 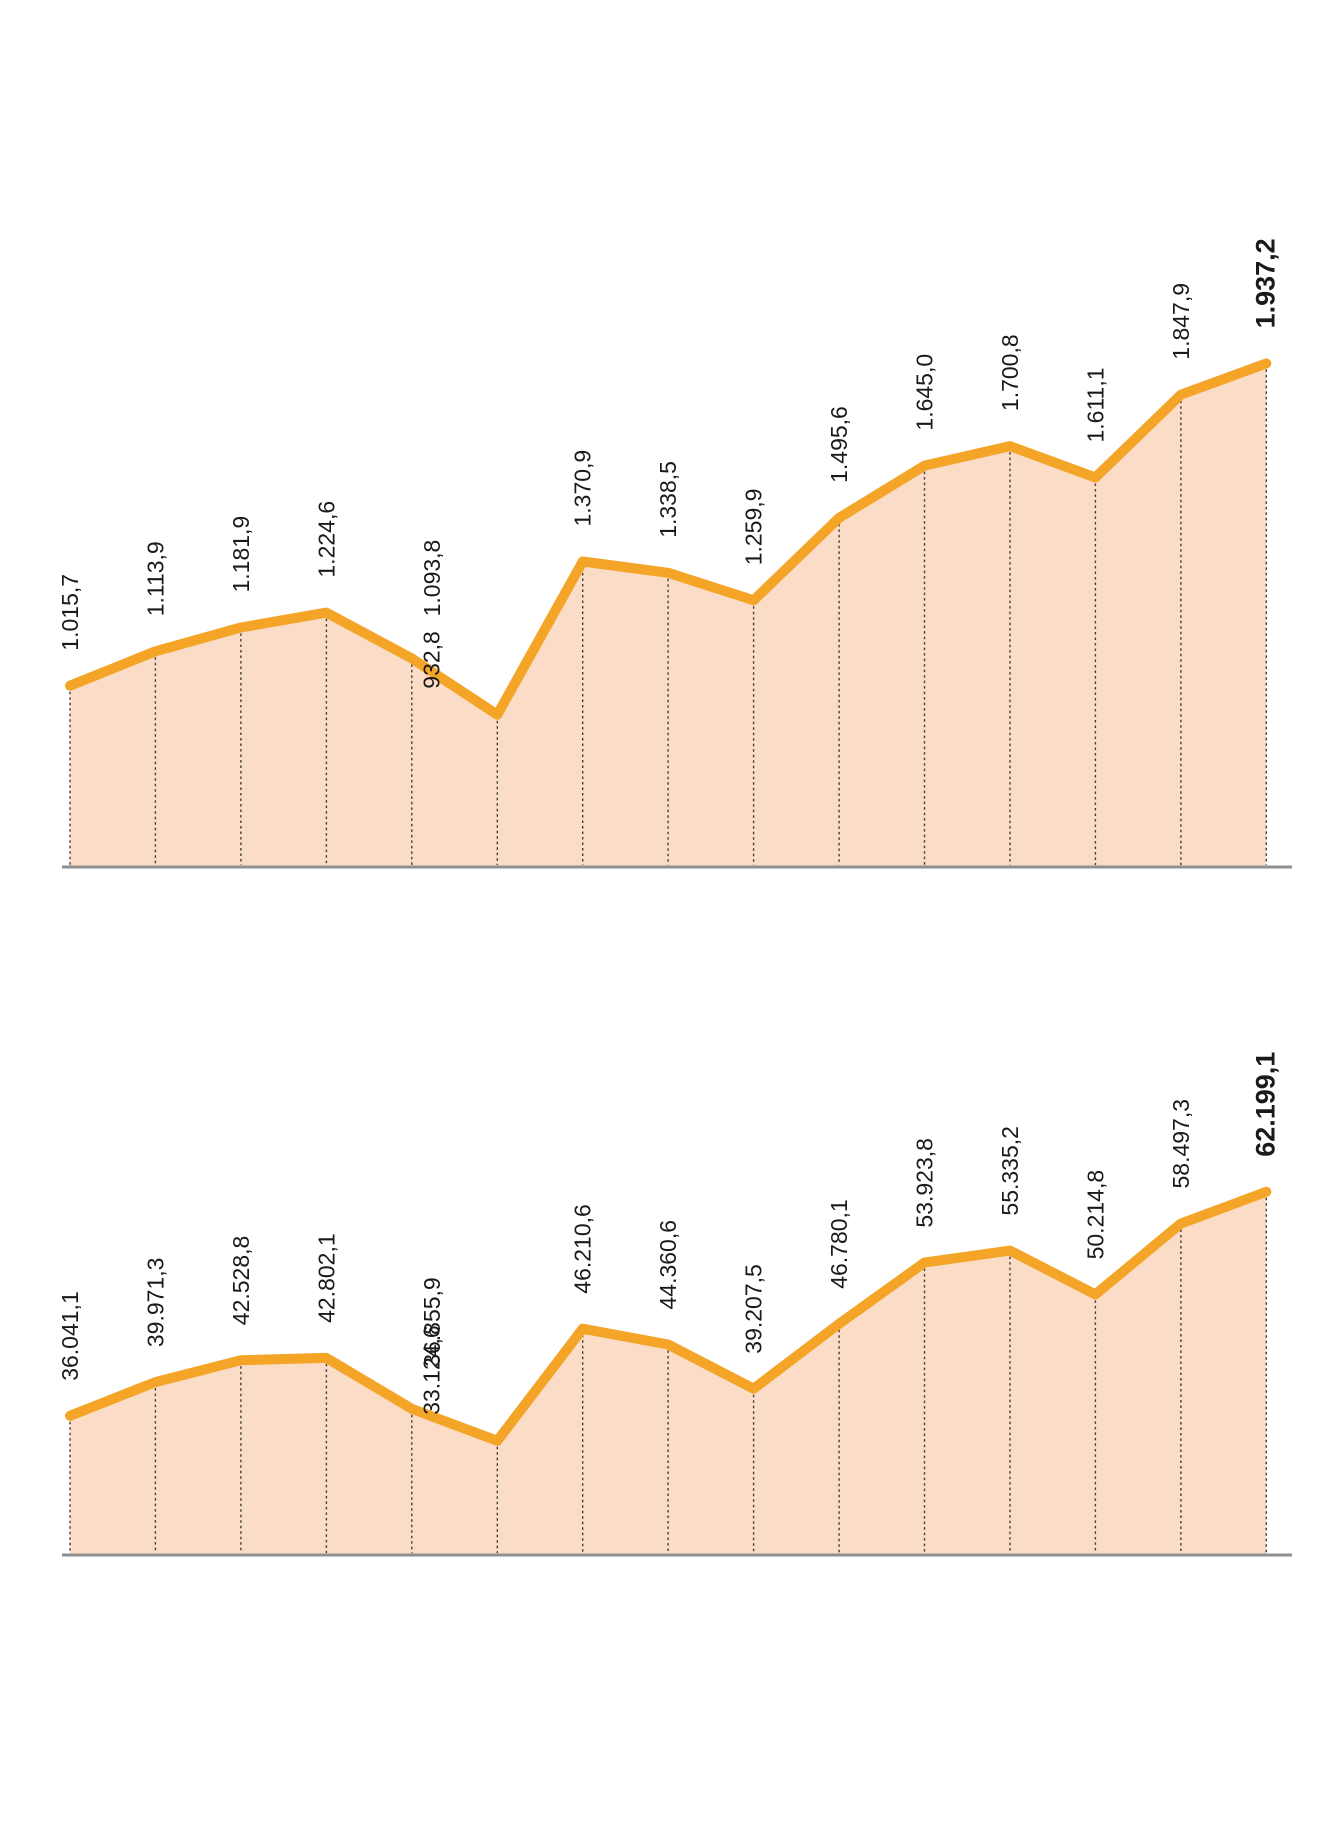 I want to click on value-label: 62.199,1, so click(x=1265, y=1104).